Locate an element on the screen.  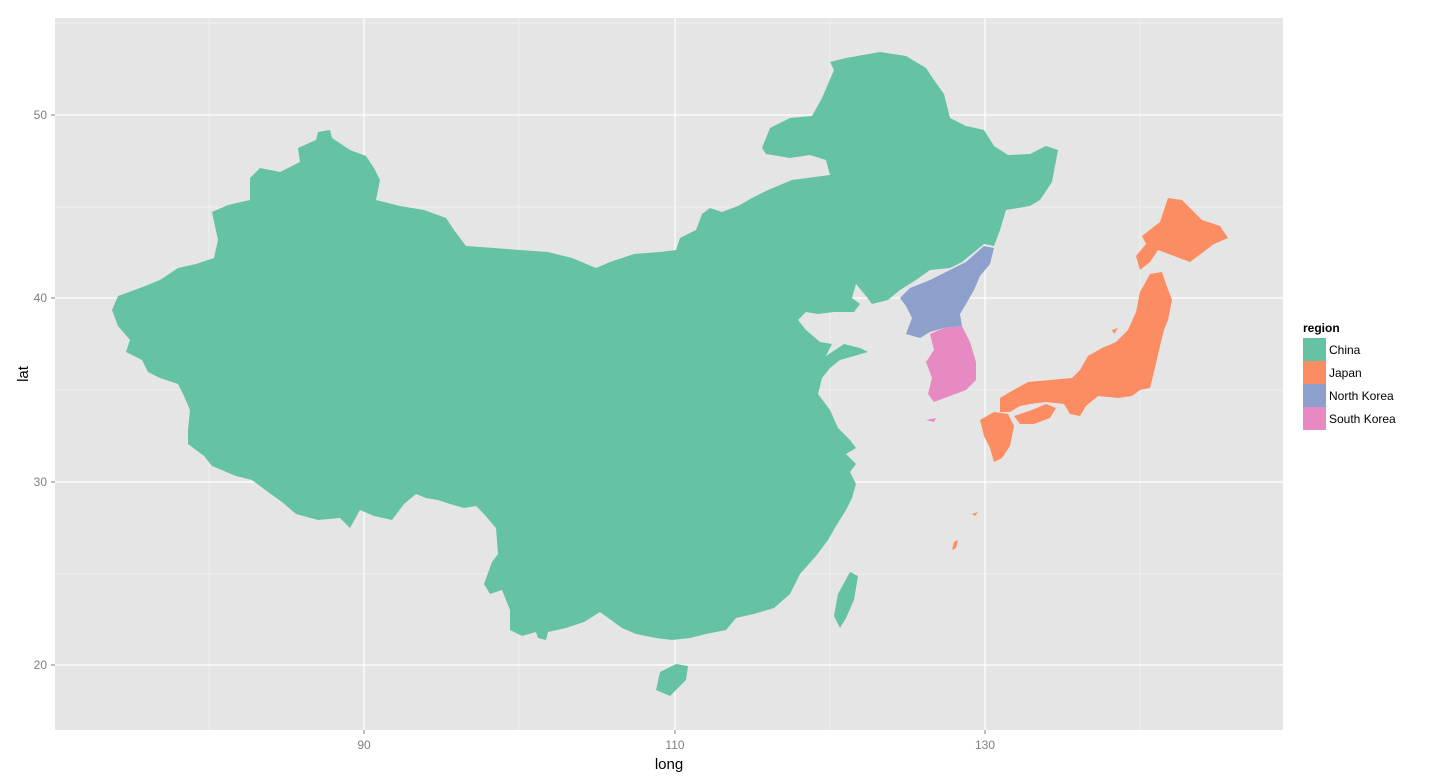
ryukyu-island-1-shape is located at coordinates (975, 514).